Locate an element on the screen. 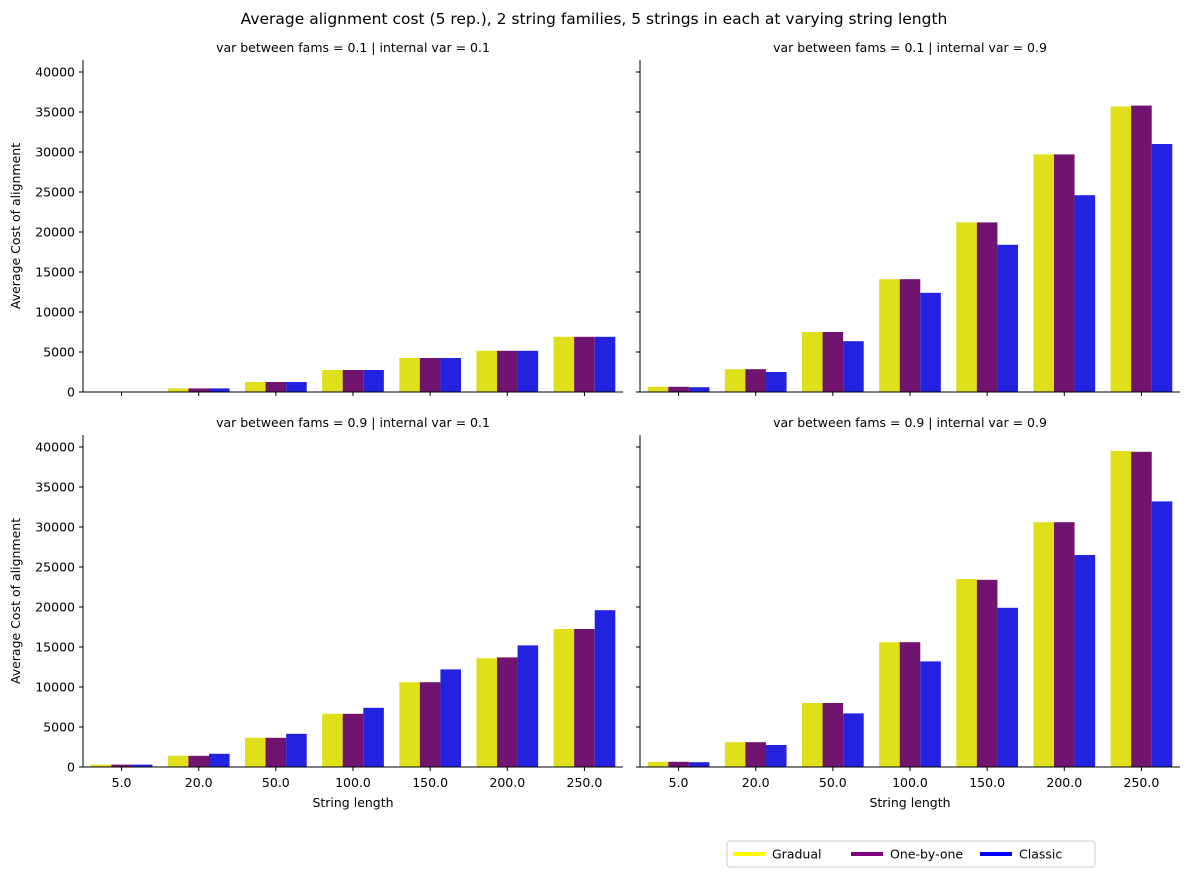 The width and height of the screenshot is (1189, 876). legend-item-one-by-one: One-by-one is located at coordinates (907, 854).